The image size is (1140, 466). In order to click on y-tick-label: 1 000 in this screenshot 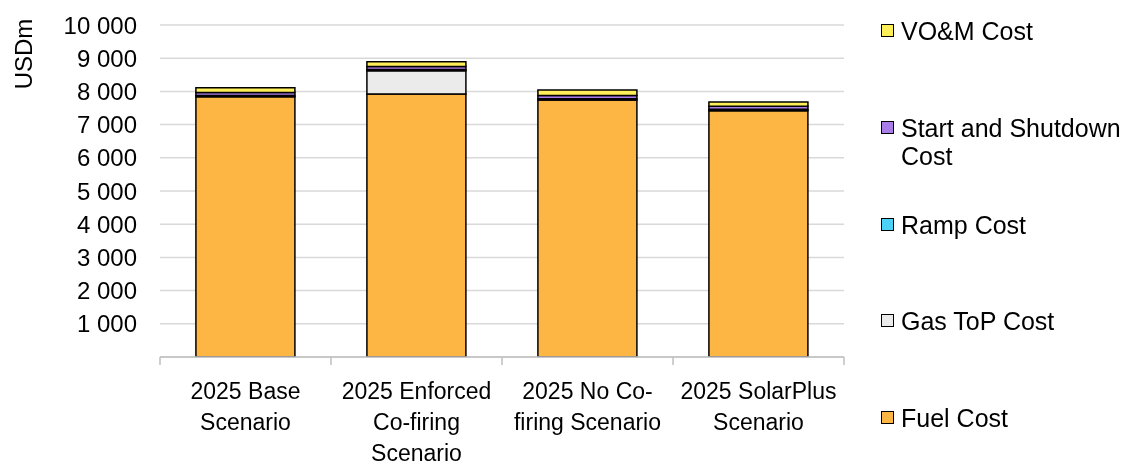, I will do `click(106, 324)`.